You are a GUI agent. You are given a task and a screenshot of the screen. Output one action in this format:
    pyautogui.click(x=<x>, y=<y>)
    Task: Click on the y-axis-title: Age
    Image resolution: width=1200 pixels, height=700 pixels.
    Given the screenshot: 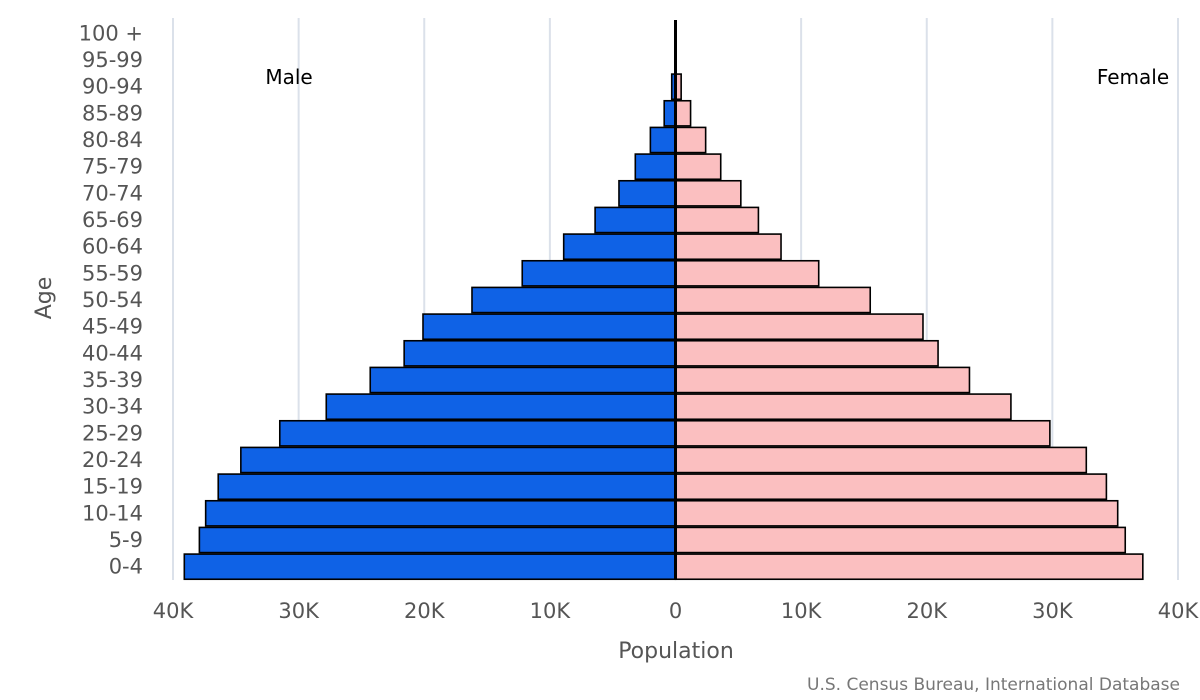 What is the action you would take?
    pyautogui.click(x=44, y=298)
    